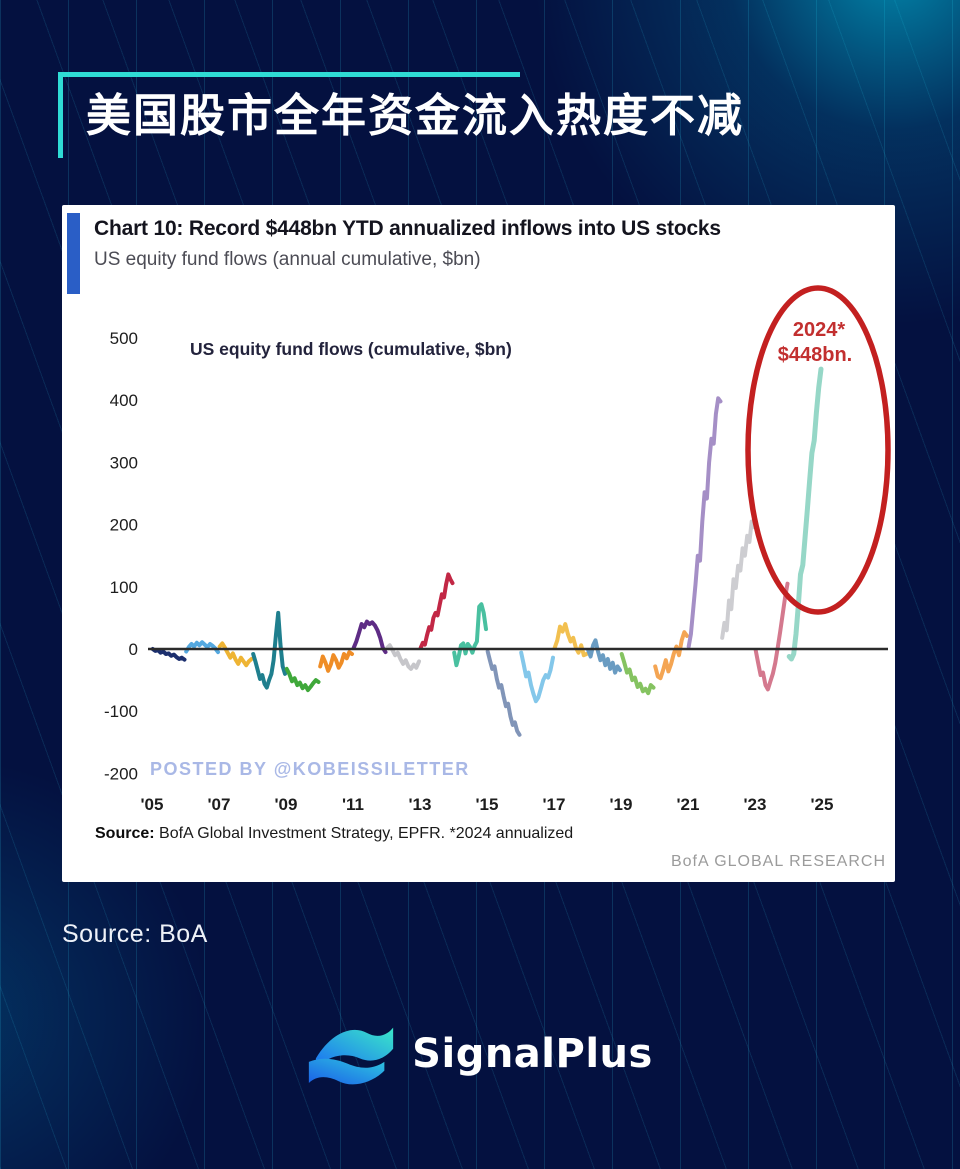 The width and height of the screenshot is (960, 1169). Describe the element at coordinates (637, 674) in the screenshot. I see `series-2019` at that location.